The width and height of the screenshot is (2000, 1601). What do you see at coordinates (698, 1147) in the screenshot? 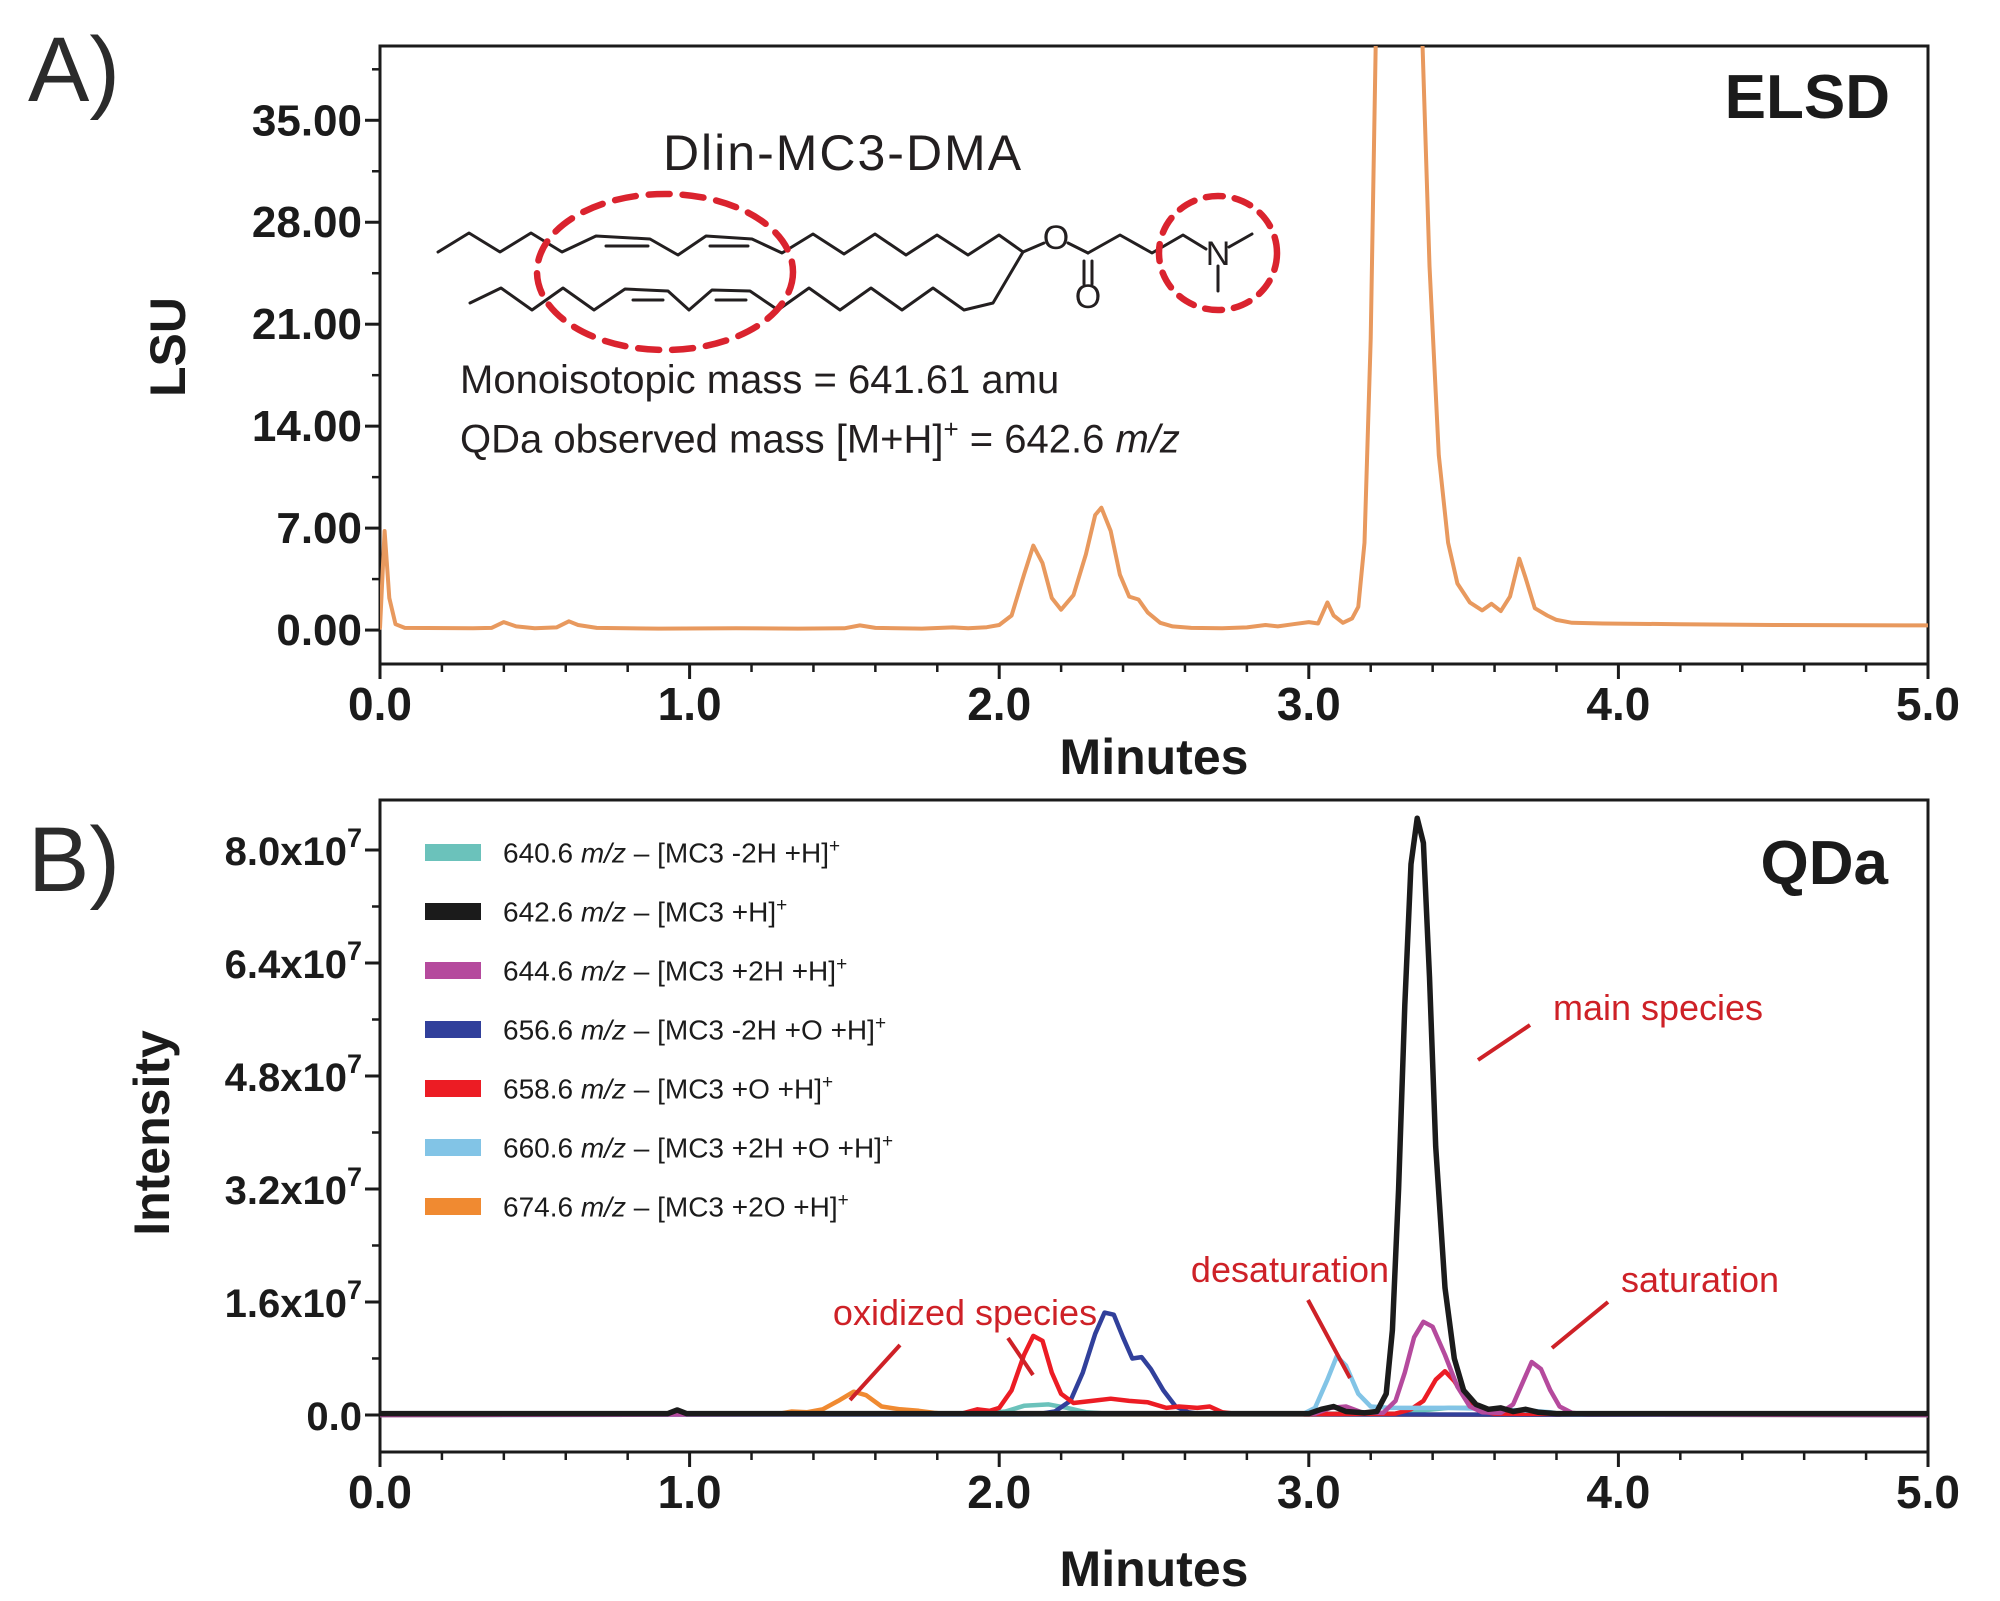
I see `legend-label-660.6: 660.6 m/z – [MC3 +2H +O +H]+` at bounding box center [698, 1147].